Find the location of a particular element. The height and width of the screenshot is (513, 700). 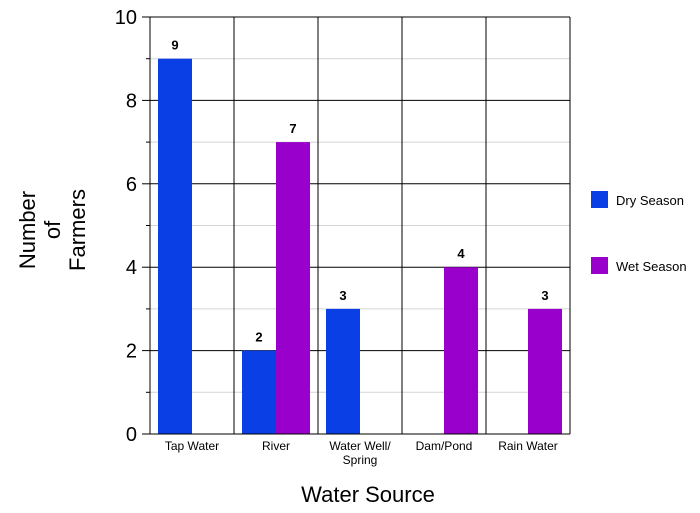

y-tick-label: 8 is located at coordinates (131, 101).